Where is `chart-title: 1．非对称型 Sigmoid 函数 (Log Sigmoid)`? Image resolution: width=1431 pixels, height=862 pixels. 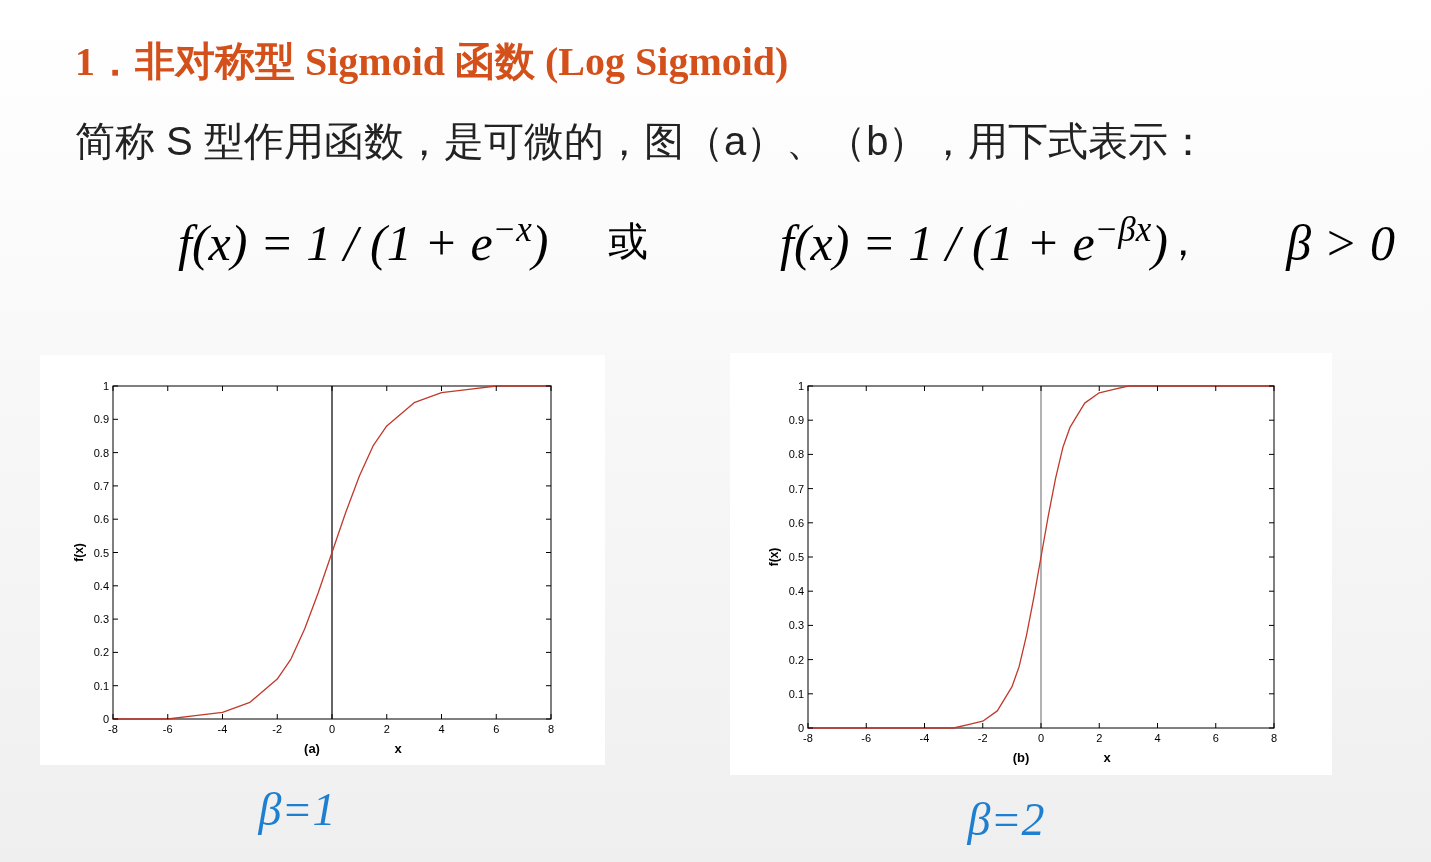 chart-title: 1．非对称型 Sigmoid 函数 (Log Sigmoid) is located at coordinates (432, 61).